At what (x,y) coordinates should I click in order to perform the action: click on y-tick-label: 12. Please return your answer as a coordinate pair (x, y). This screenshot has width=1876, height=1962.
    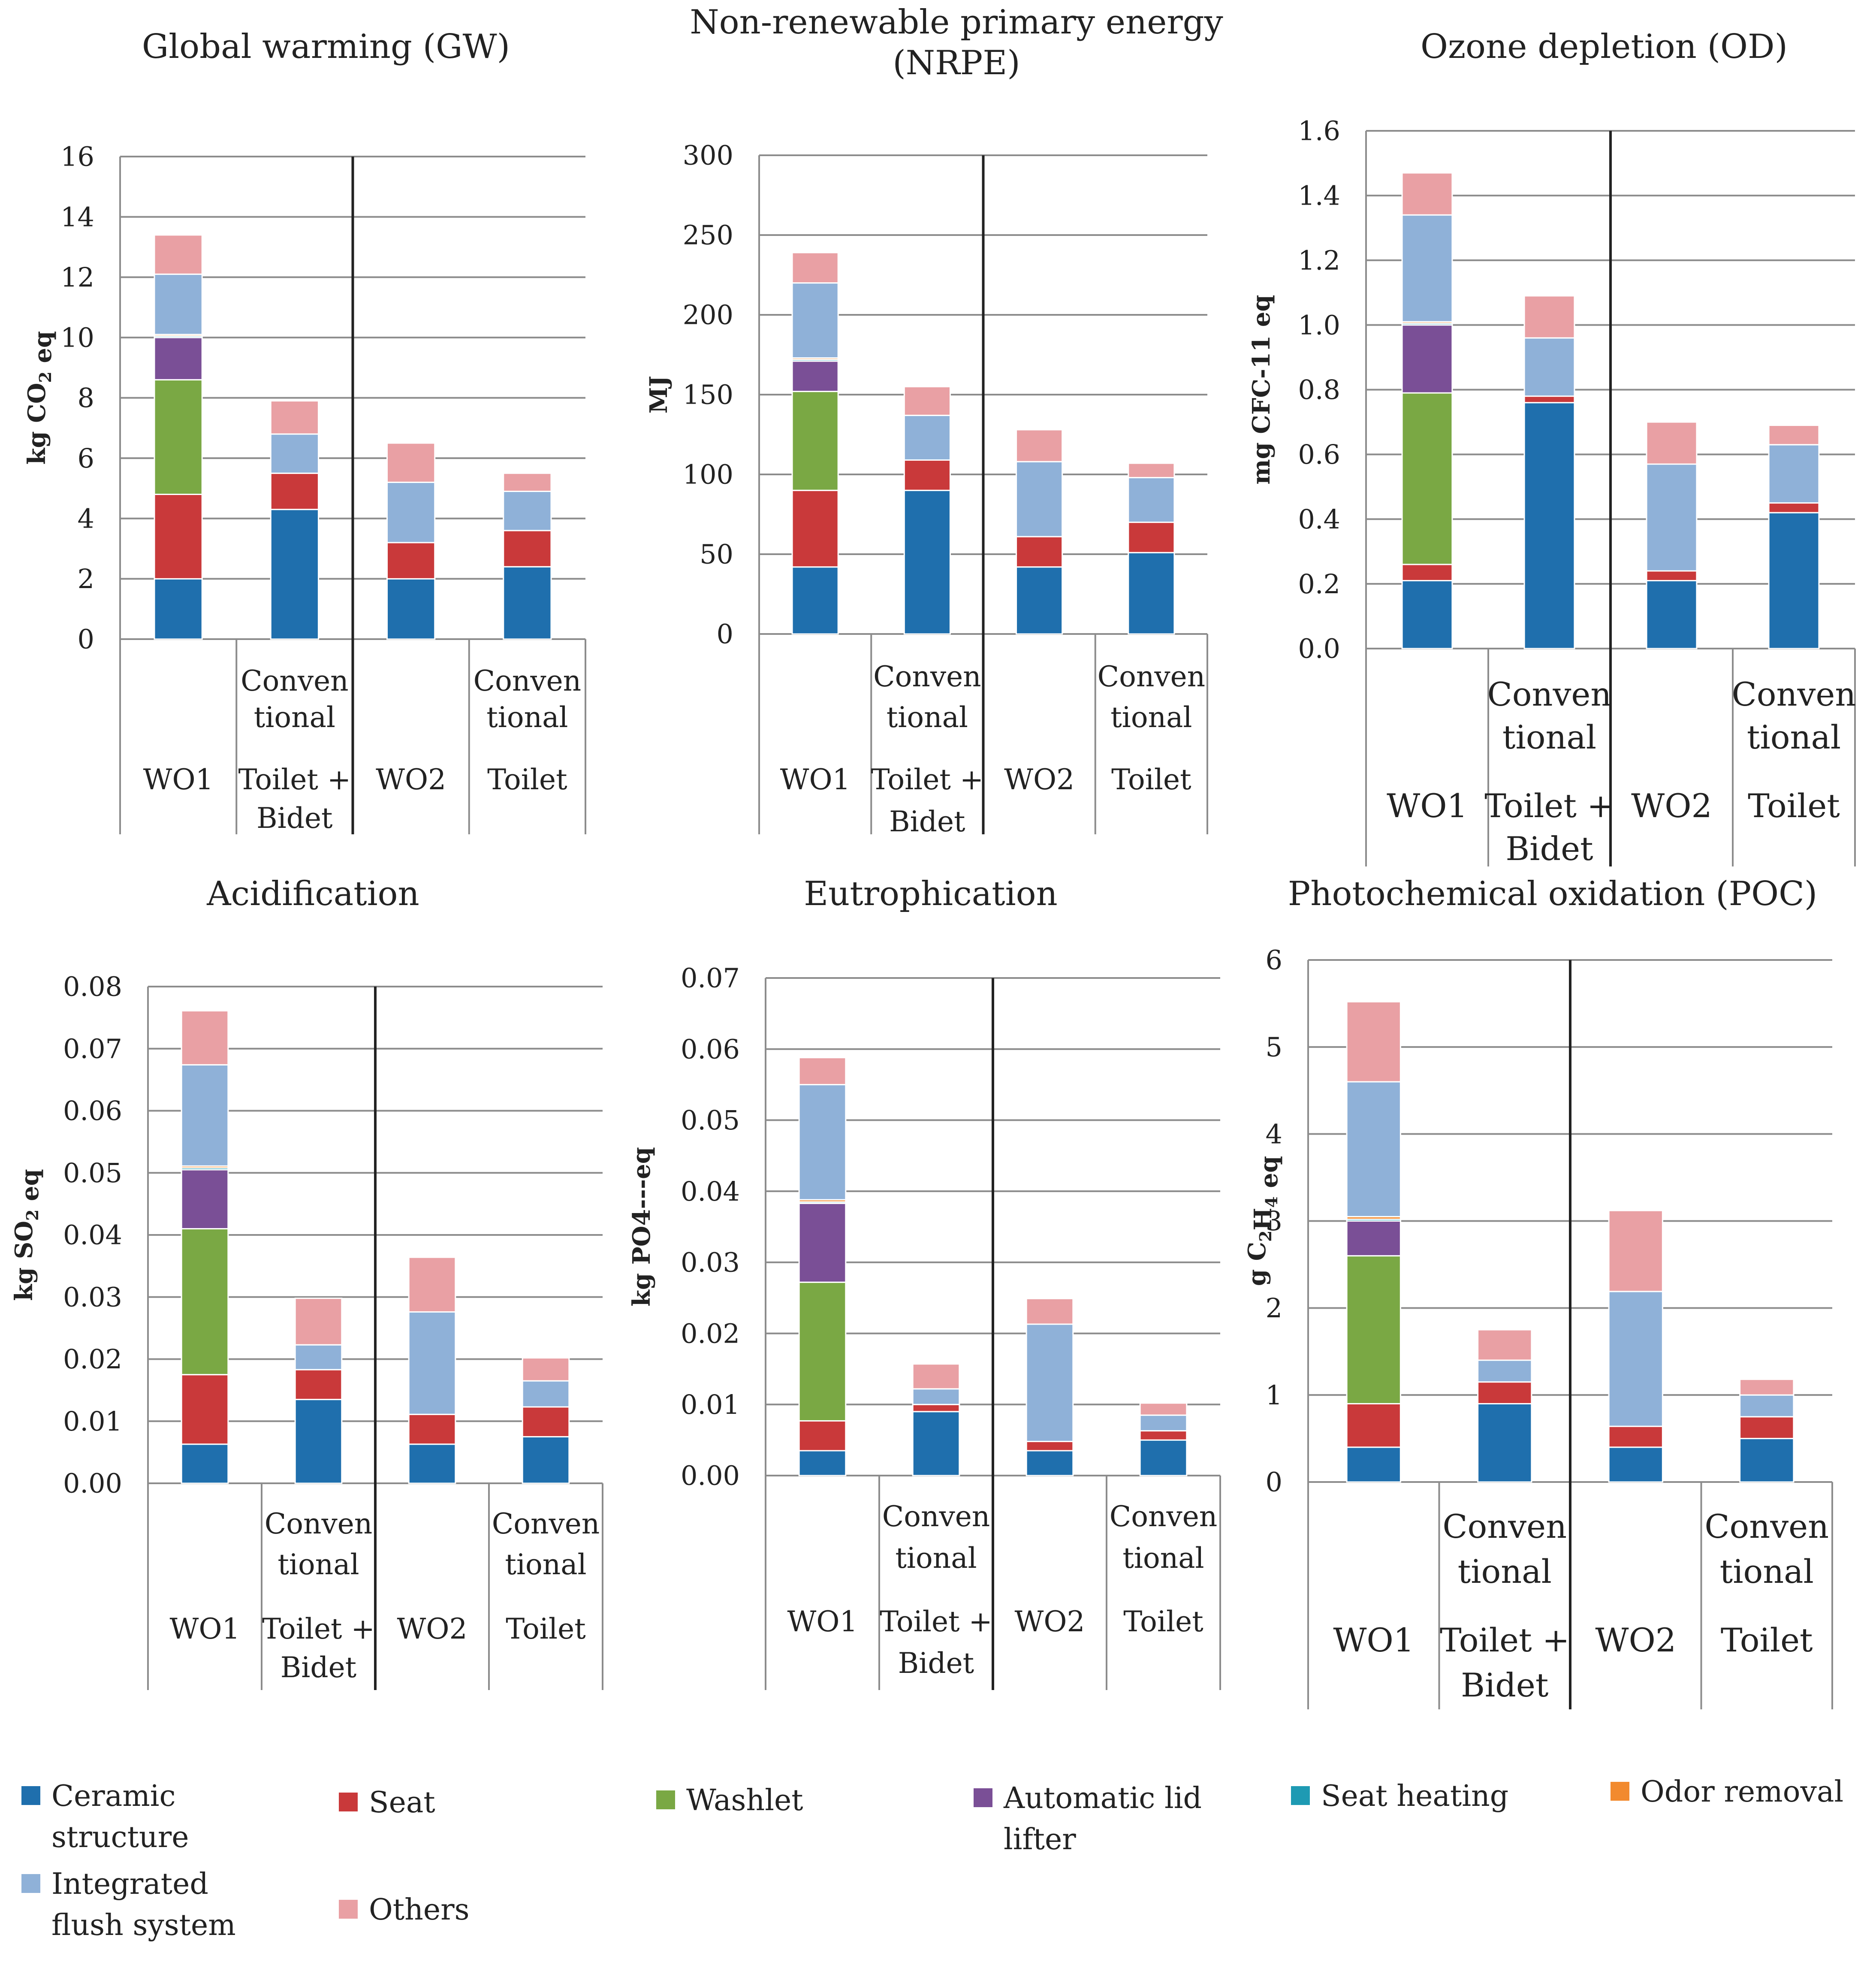
    Looking at the image, I should click on (77, 278).